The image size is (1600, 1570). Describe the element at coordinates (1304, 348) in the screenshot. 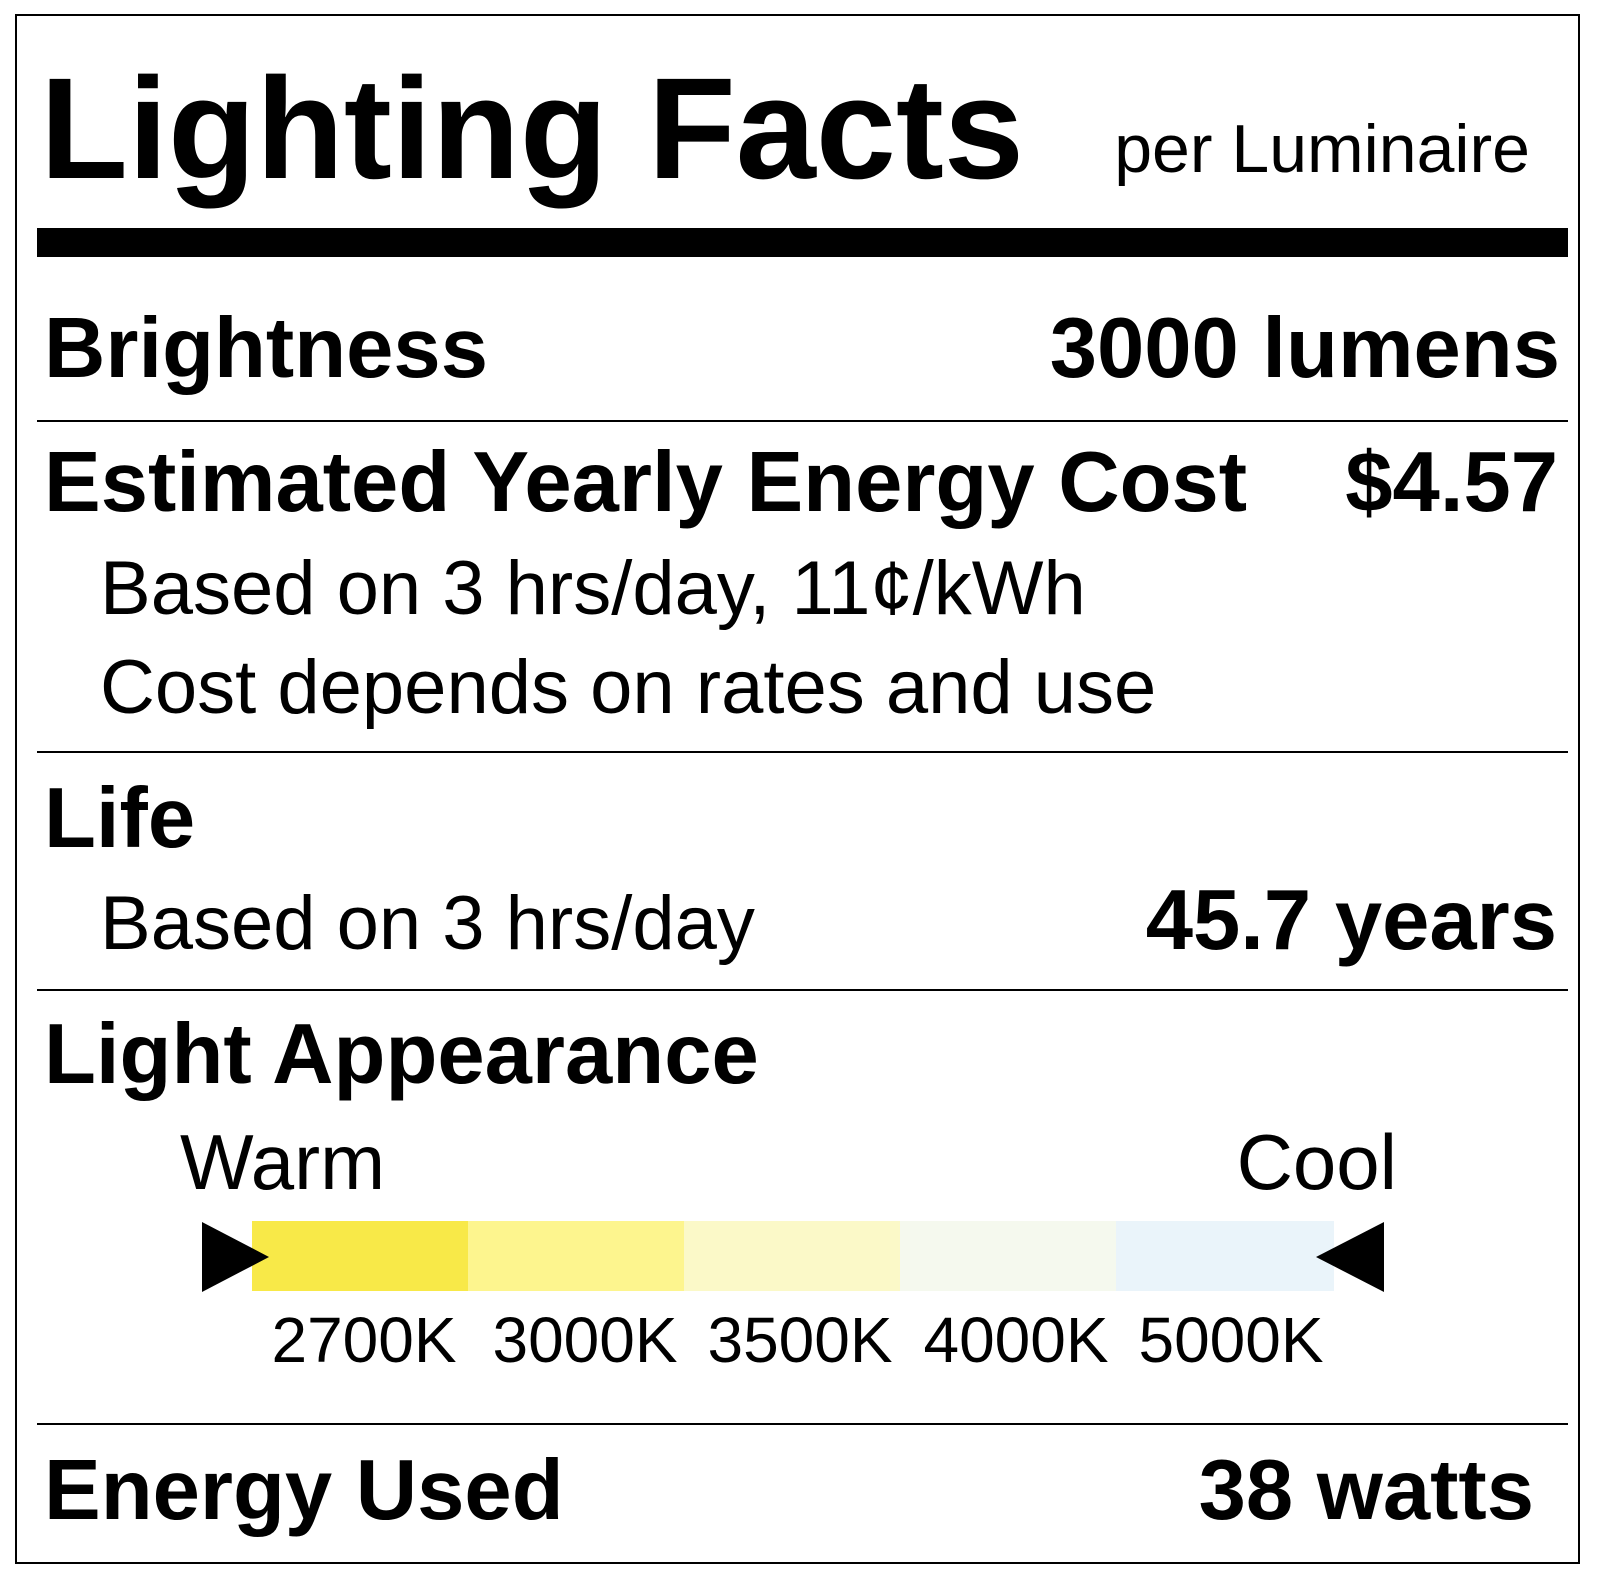

I see `brightness-value: 3000 lumens` at that location.